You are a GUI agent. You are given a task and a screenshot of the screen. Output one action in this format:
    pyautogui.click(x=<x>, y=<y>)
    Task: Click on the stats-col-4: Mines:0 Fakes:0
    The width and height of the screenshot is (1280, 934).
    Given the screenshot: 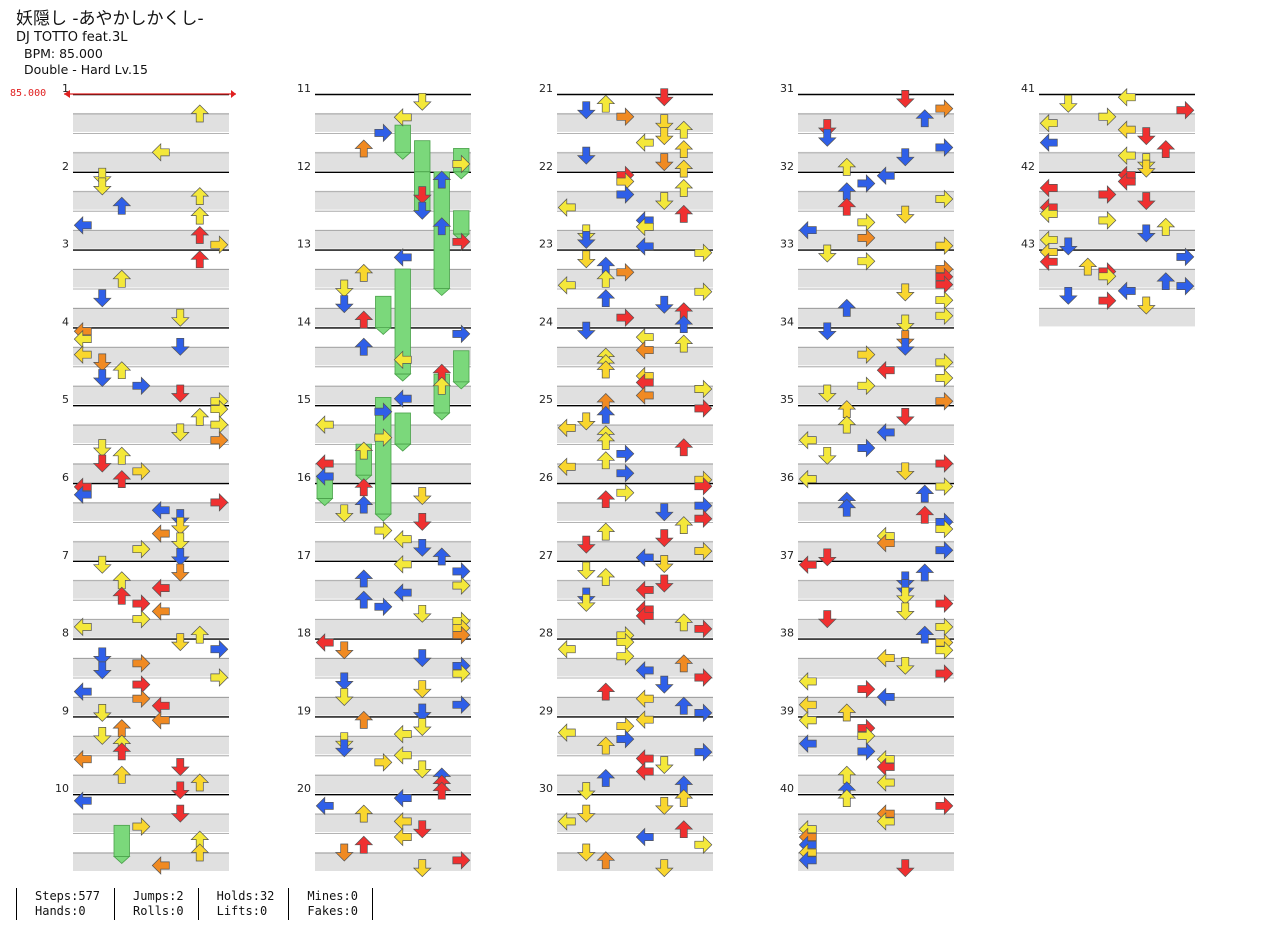 What is the action you would take?
    pyautogui.click(x=330, y=904)
    